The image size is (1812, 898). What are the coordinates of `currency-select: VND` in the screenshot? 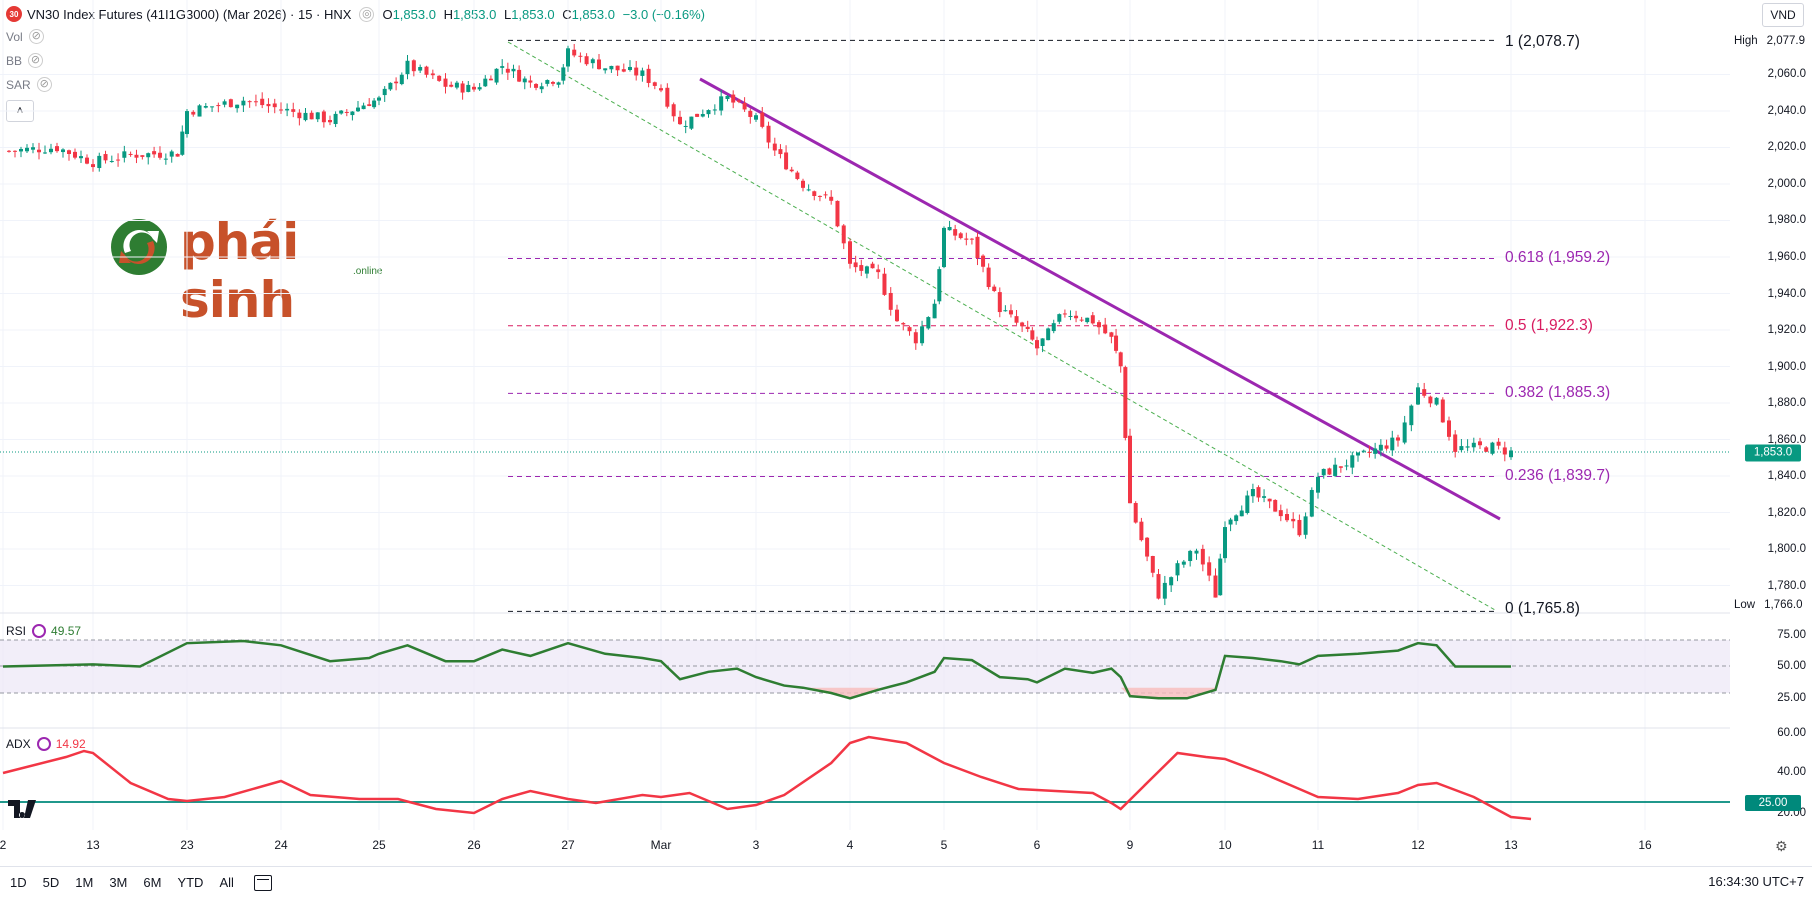 It's located at (1783, 15).